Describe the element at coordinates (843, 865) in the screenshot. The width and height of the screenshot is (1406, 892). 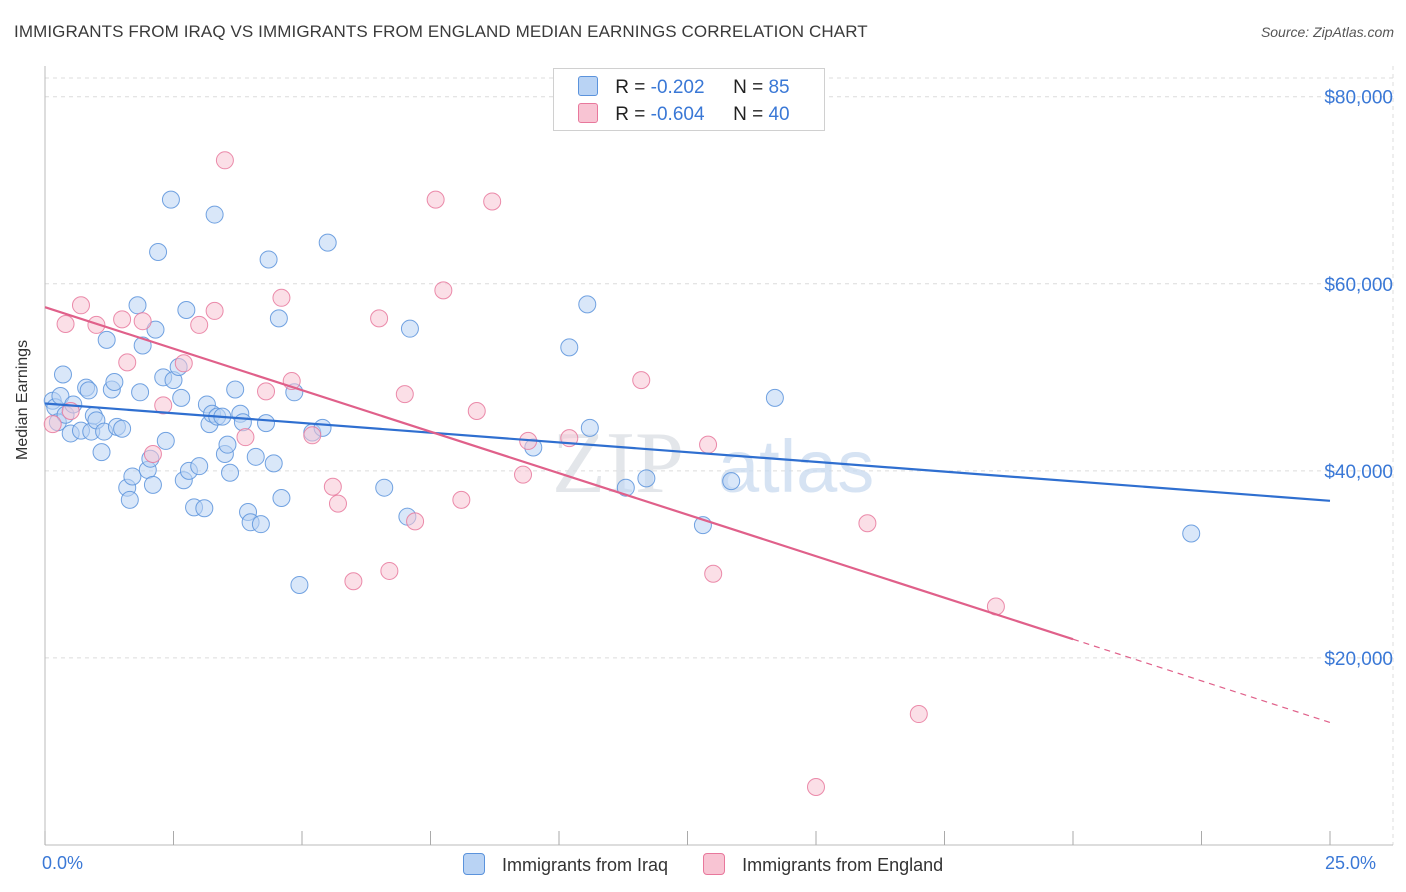
I see `legend-item-england-label: Immigrants from England` at that location.